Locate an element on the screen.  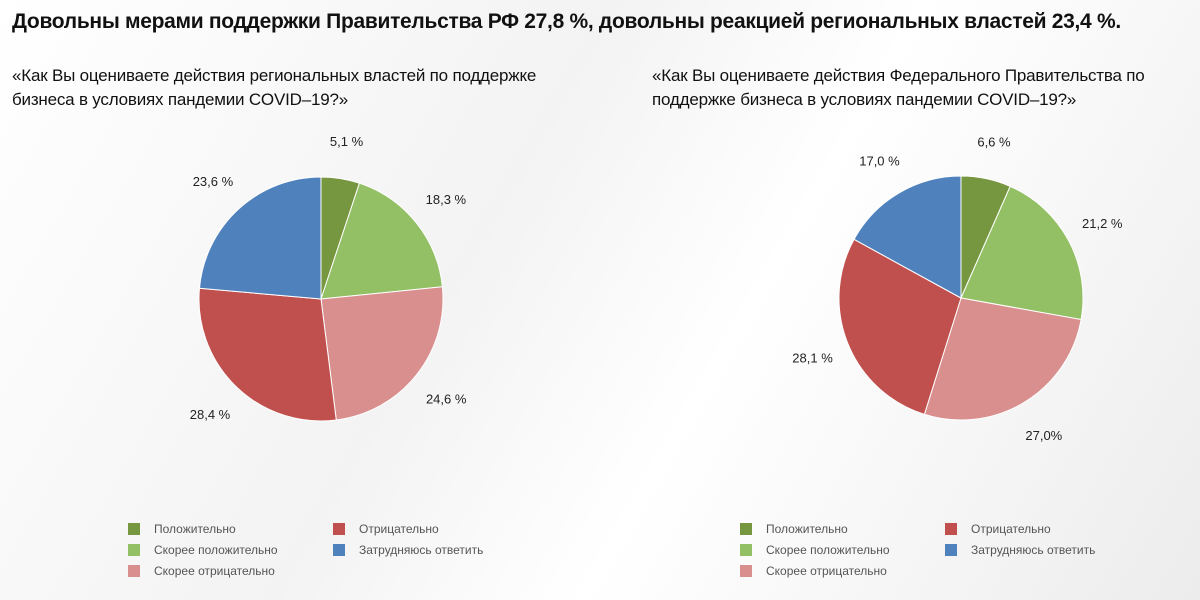
data-label: 21,2 % is located at coordinates (1102, 223).